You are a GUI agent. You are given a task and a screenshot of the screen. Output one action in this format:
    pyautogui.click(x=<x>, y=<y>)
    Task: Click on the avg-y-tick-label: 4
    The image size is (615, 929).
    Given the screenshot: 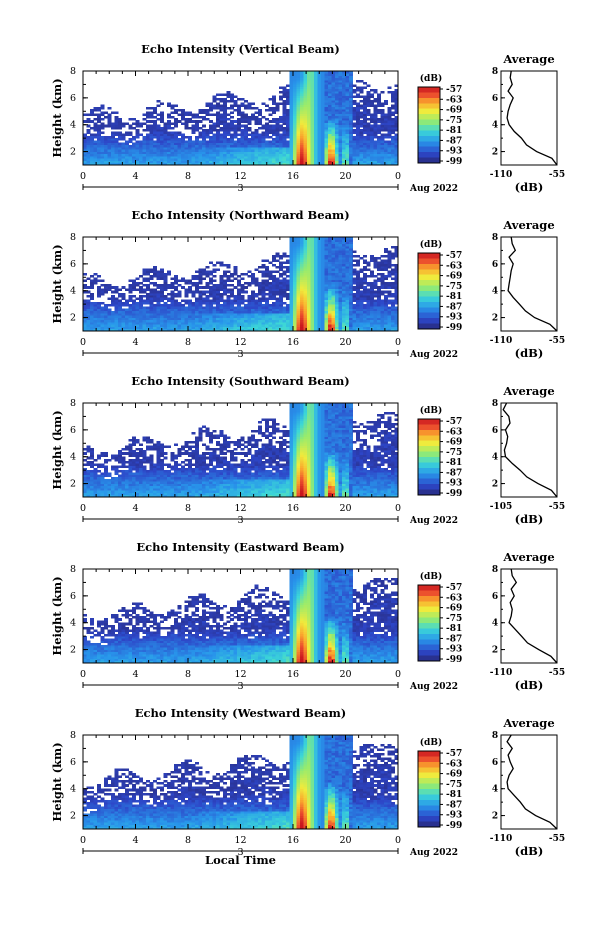 What is the action you would take?
    pyautogui.click(x=495, y=624)
    